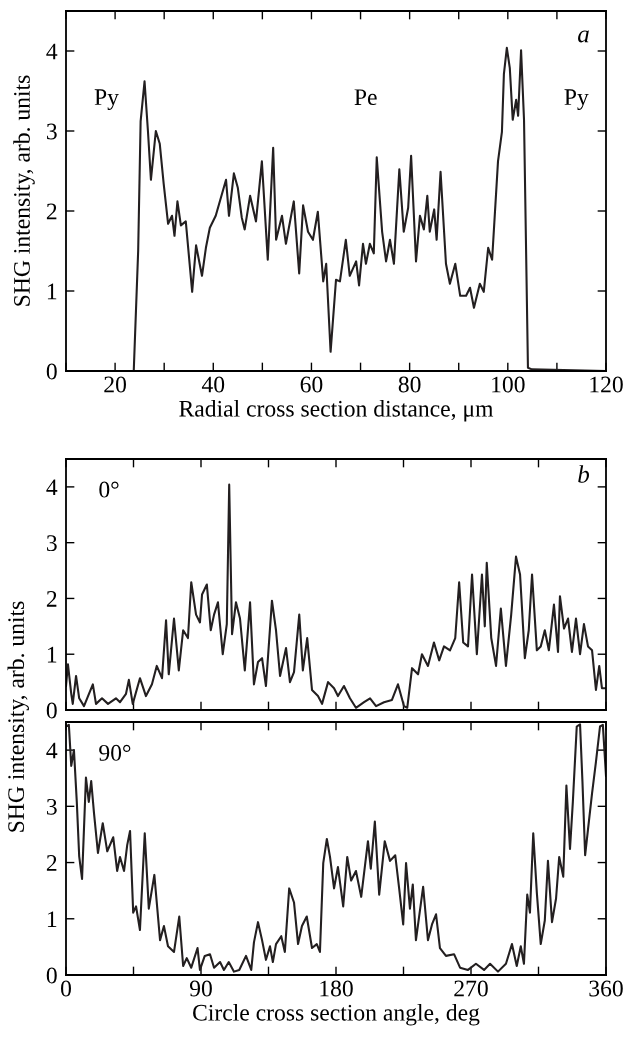 The width and height of the screenshot is (623, 1043). What do you see at coordinates (115, 752) in the screenshot?
I see `annotation: 90°` at bounding box center [115, 752].